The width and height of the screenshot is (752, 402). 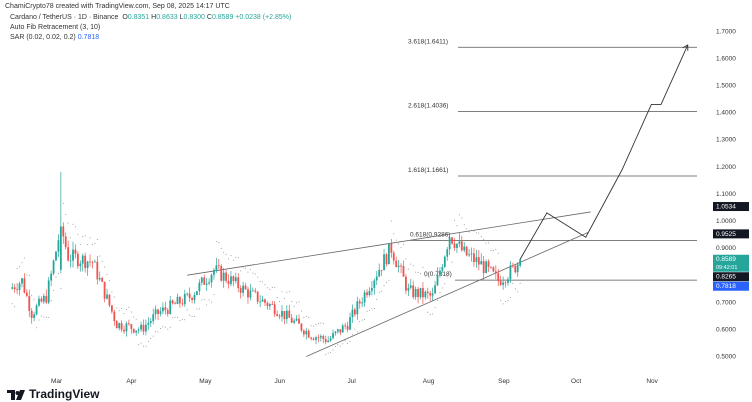 I want to click on x-tick-label: Nov, so click(x=652, y=381).